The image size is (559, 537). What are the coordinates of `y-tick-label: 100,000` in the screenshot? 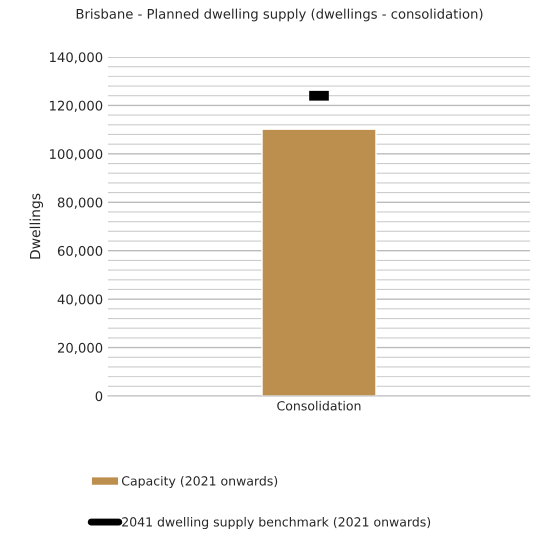 It's located at (76, 154).